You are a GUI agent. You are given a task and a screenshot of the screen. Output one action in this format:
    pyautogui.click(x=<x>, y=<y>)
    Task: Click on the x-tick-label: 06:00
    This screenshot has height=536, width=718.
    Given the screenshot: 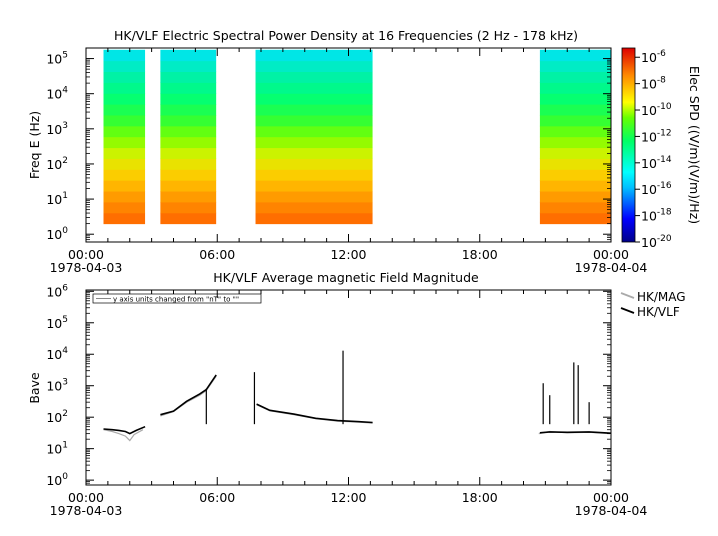 What is the action you would take?
    pyautogui.click(x=217, y=254)
    